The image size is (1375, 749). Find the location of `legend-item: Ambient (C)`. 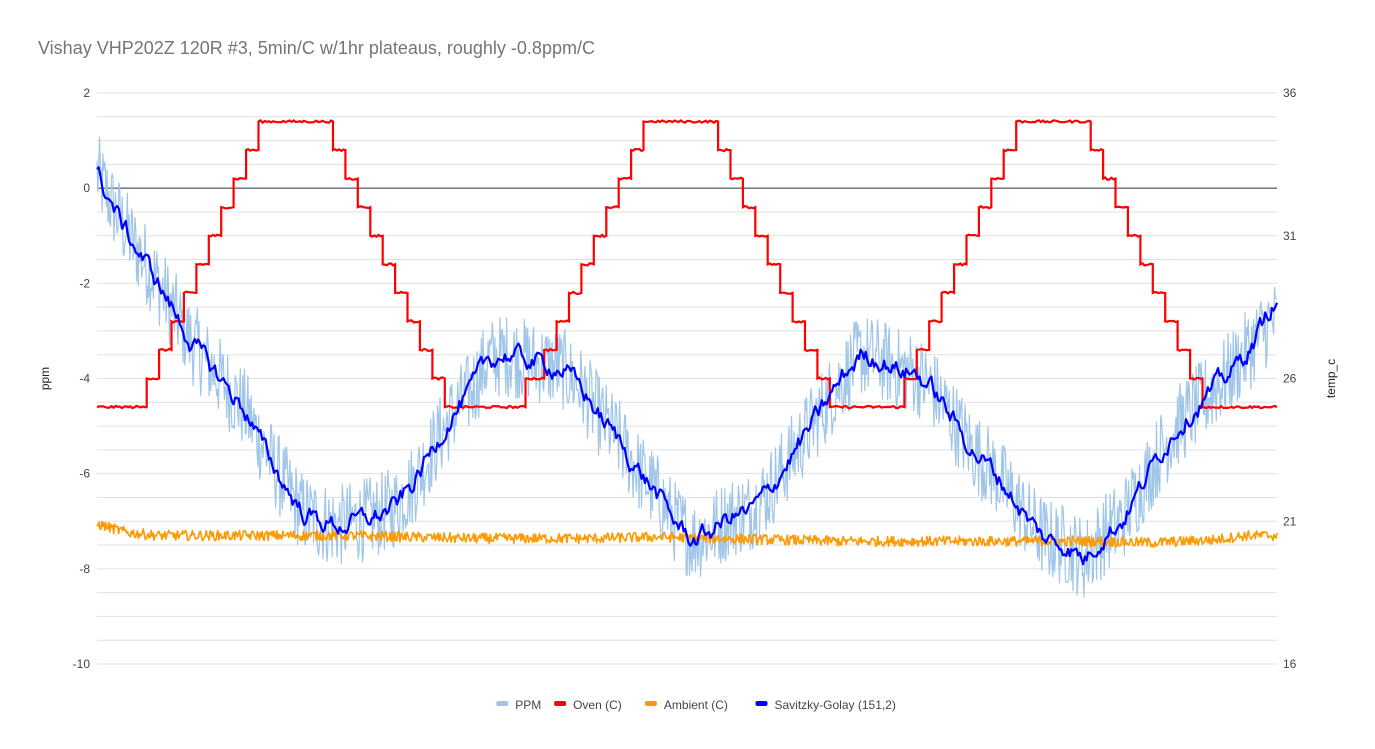

legend-item: Ambient (C) is located at coordinates (686, 705).